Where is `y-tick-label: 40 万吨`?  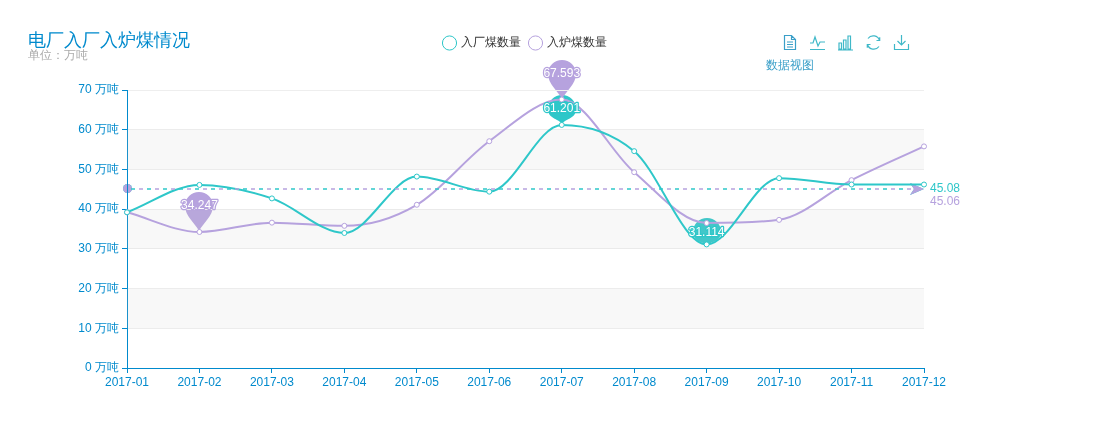 y-tick-label: 40 万吨 is located at coordinates (98, 208).